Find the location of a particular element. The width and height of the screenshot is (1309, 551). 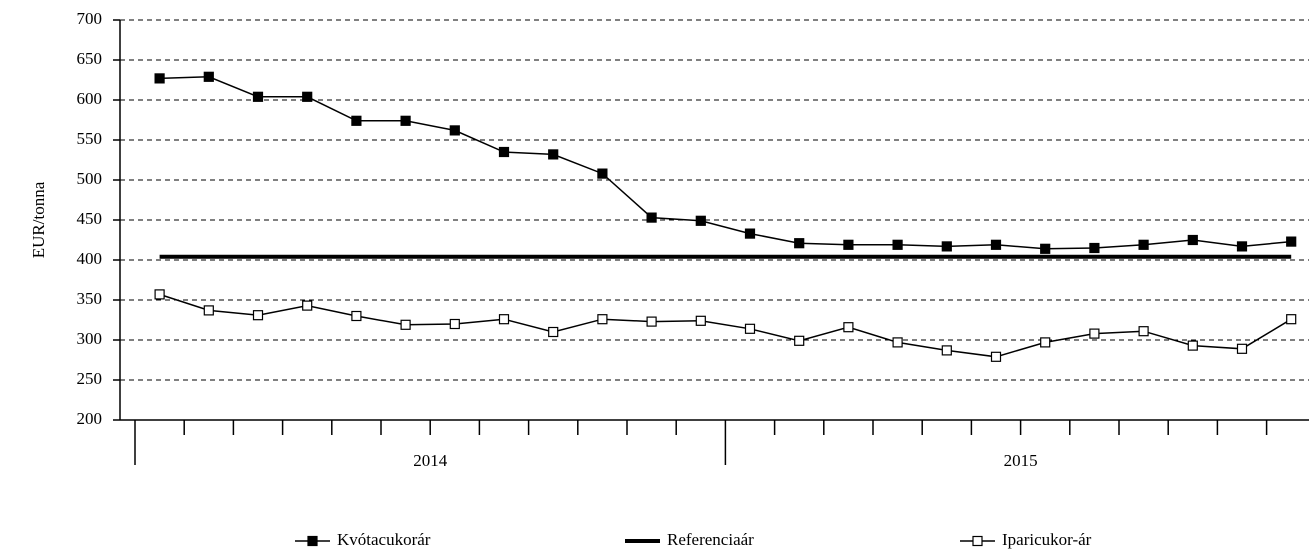

y-axis-label: EUR/tonna is located at coordinates (38, 219).